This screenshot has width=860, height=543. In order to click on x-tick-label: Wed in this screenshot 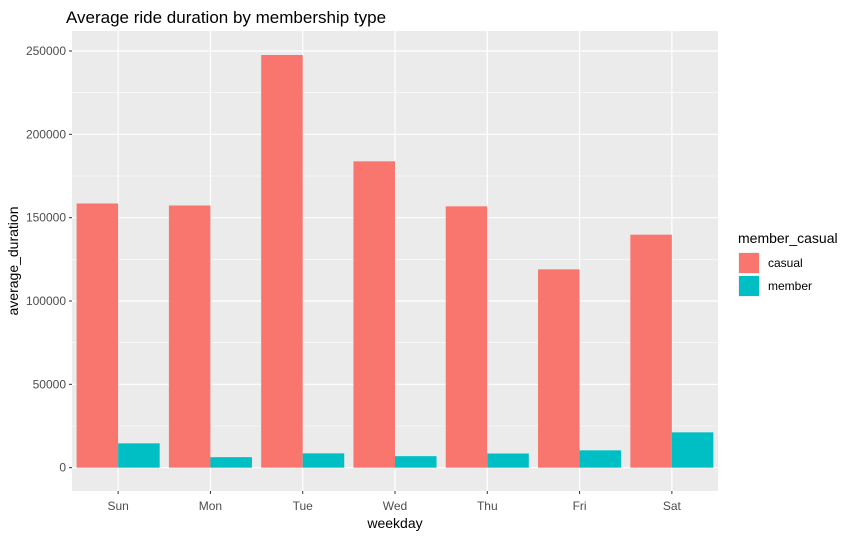, I will do `click(395, 506)`.